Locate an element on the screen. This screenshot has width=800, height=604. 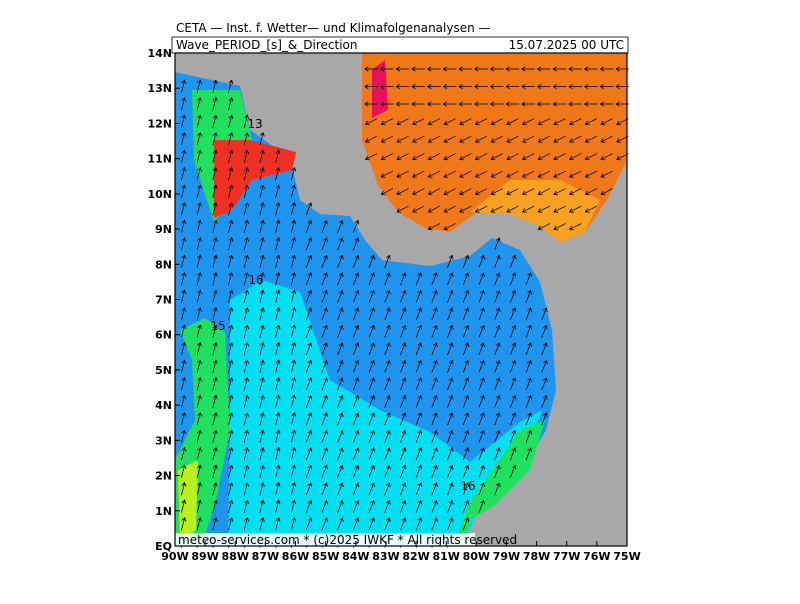
x-tick-label: 80W is located at coordinates (476, 556).